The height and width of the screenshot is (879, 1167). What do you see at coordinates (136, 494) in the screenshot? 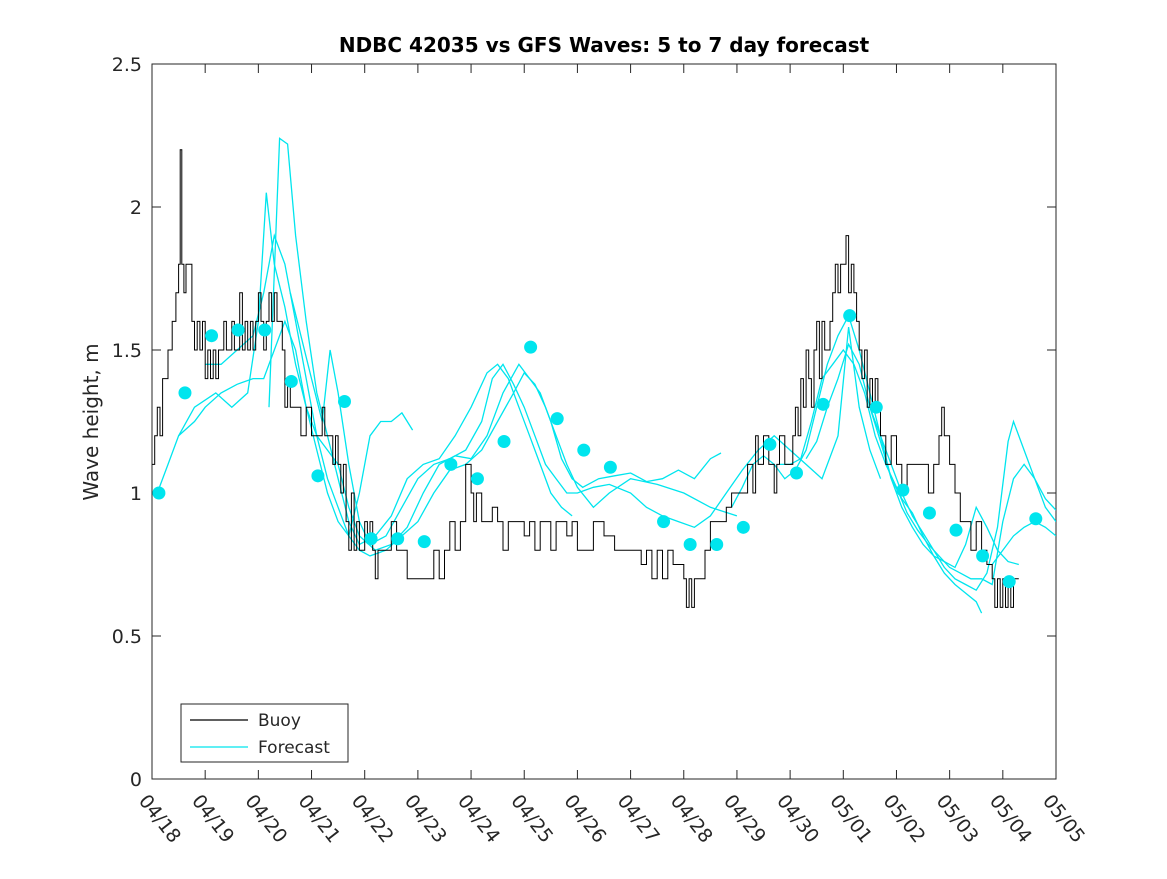
I see `y-tick-label: 1` at bounding box center [136, 494].